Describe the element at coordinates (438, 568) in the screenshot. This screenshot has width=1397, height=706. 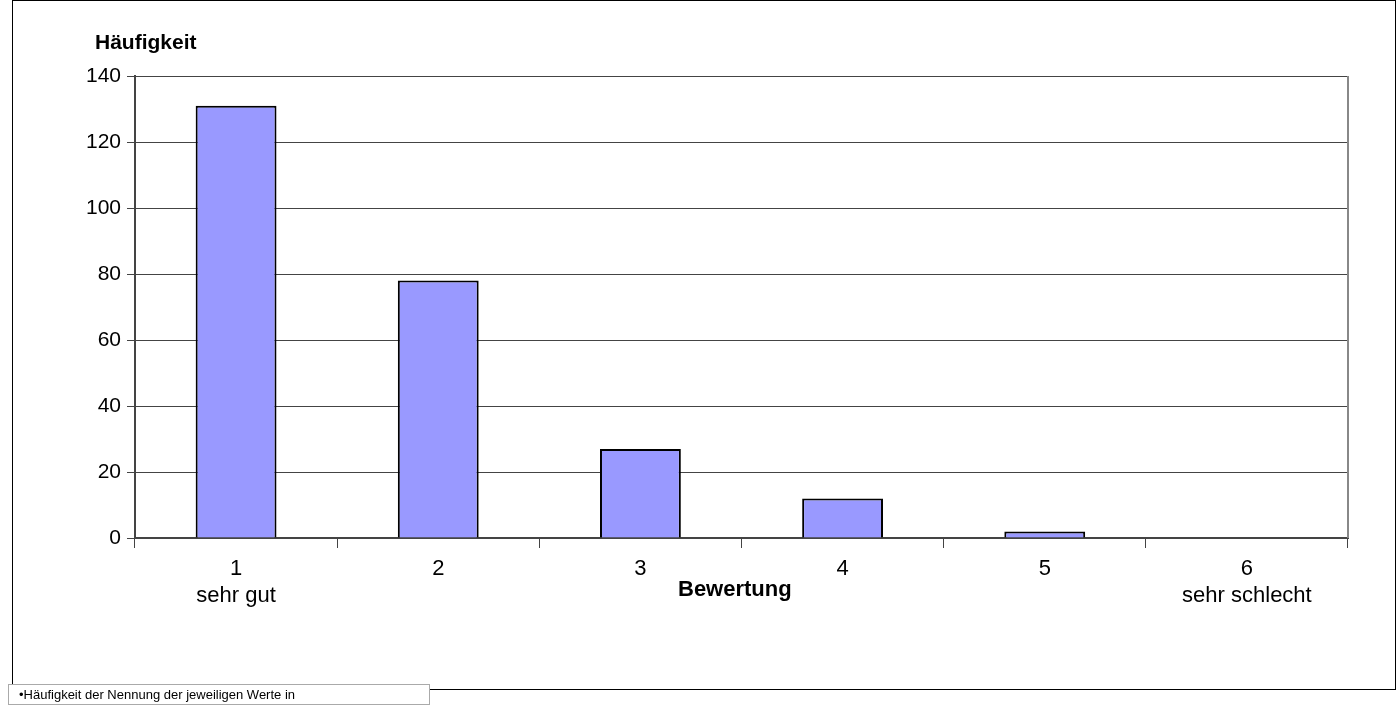
I see `x-tick-label: 2` at that location.